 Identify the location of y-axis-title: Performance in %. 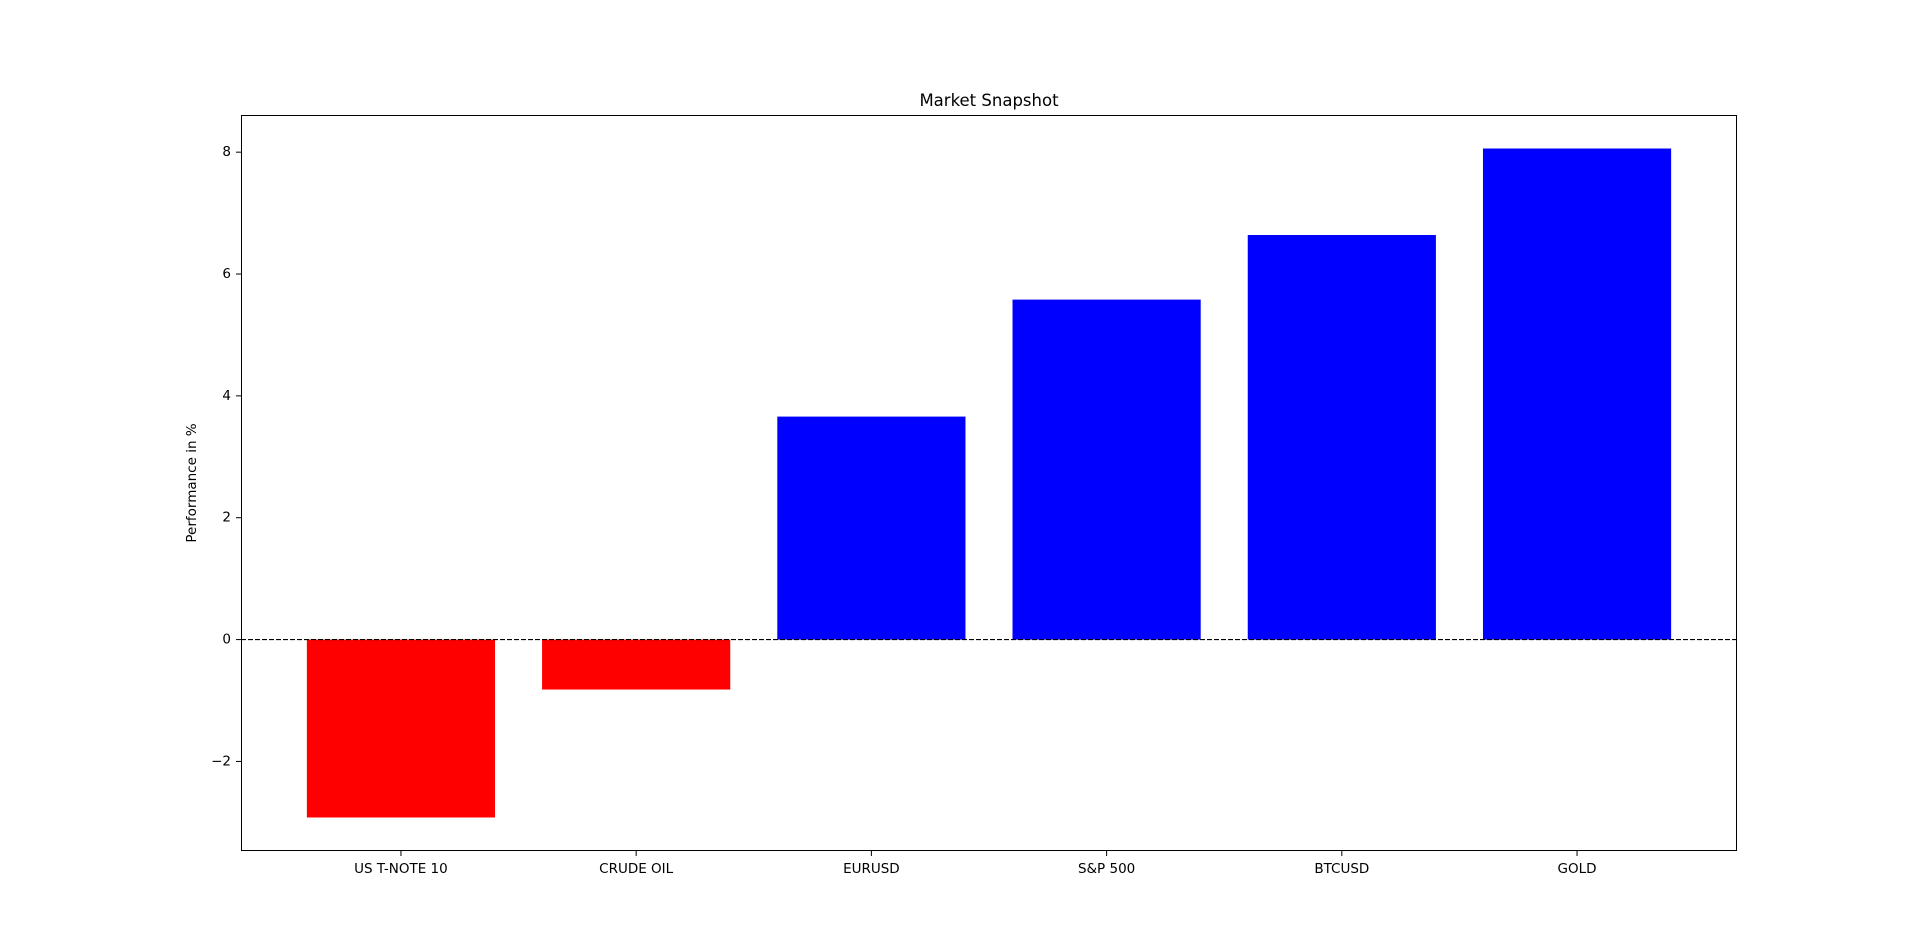
(192, 482).